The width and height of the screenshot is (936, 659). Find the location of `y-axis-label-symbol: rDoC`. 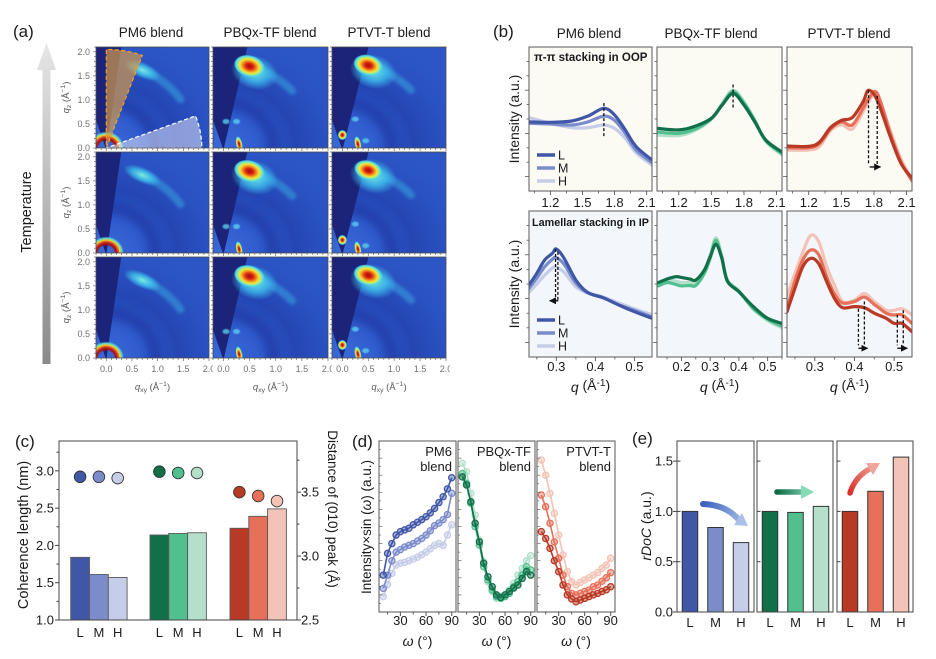

y-axis-label-symbol: rDoC is located at coordinates (646, 544).